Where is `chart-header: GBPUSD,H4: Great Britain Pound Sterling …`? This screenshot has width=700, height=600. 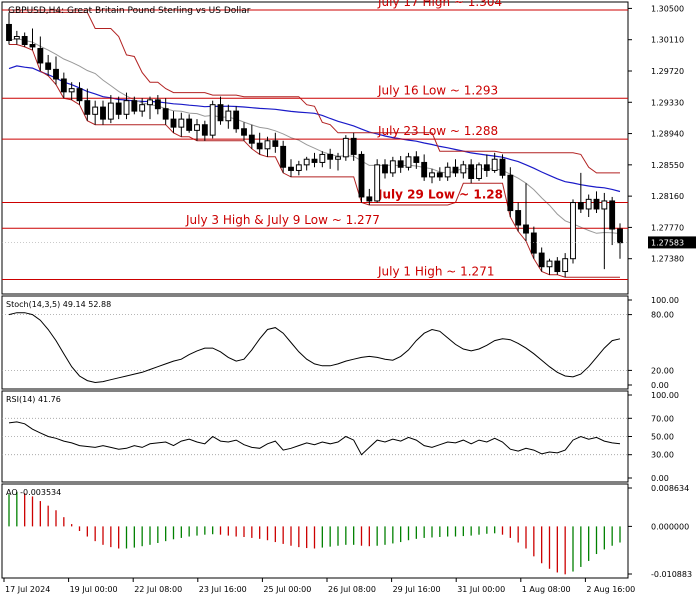
chart-header: GBPUSD,H4: Great Britain Pound Sterling … is located at coordinates (129, 11).